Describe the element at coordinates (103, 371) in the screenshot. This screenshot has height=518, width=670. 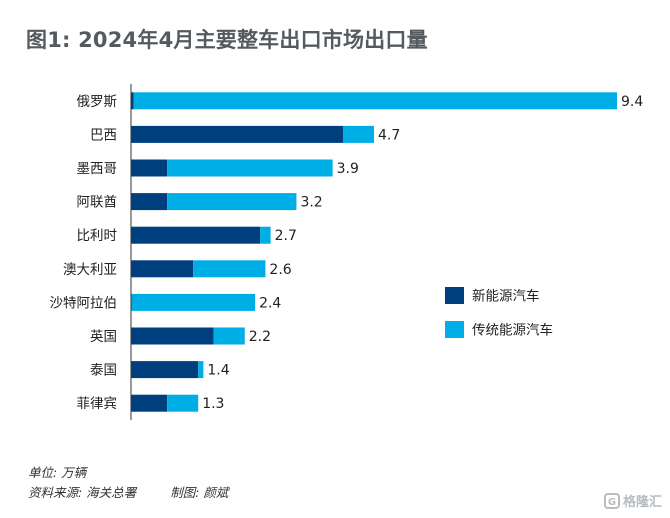
I see `category-label: 泰国` at that location.